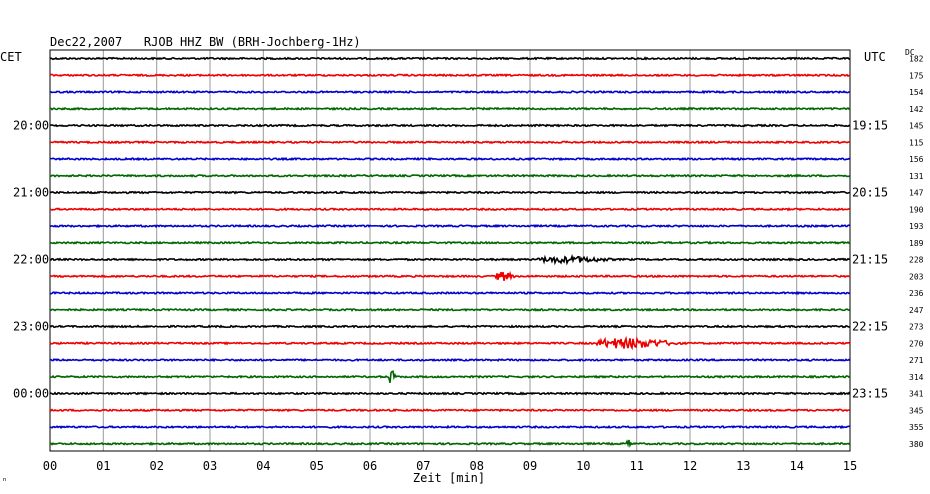 The width and height of the screenshot is (930, 494). Describe the element at coordinates (743, 466) in the screenshot. I see `x-tick-label: 13` at that location.